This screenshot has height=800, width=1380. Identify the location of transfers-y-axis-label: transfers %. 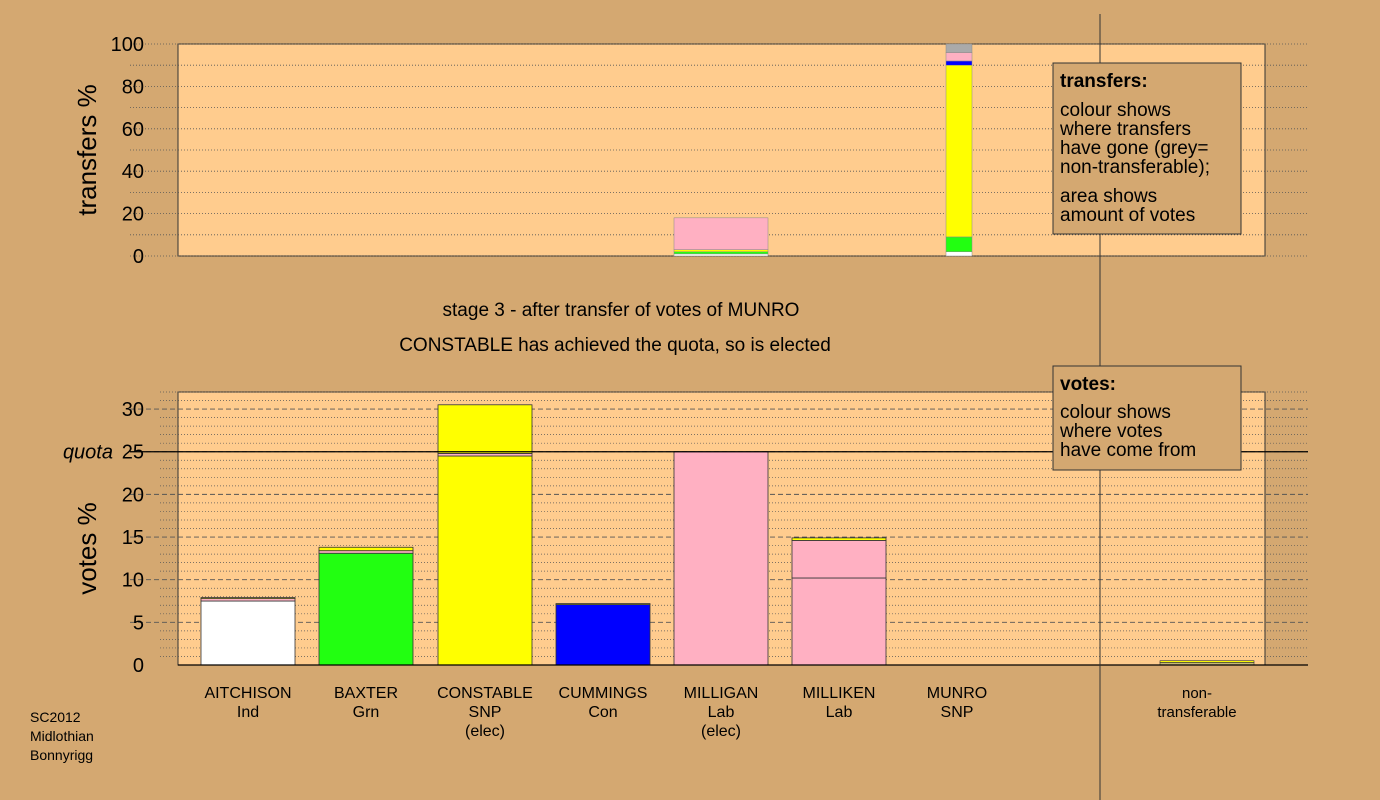
(87, 150).